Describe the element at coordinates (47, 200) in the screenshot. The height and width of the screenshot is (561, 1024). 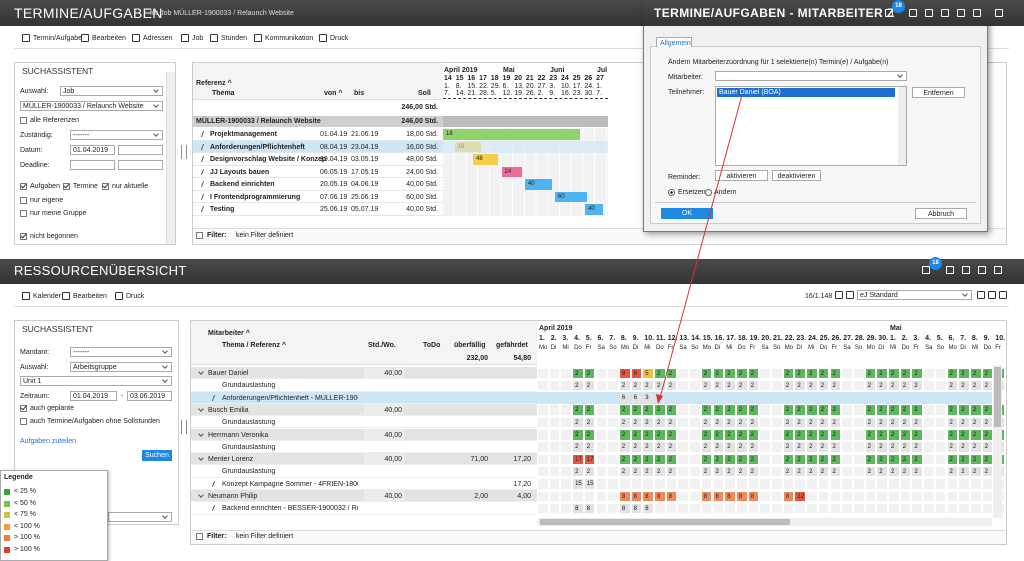
I see `checkbox-label: nur eigene` at that location.